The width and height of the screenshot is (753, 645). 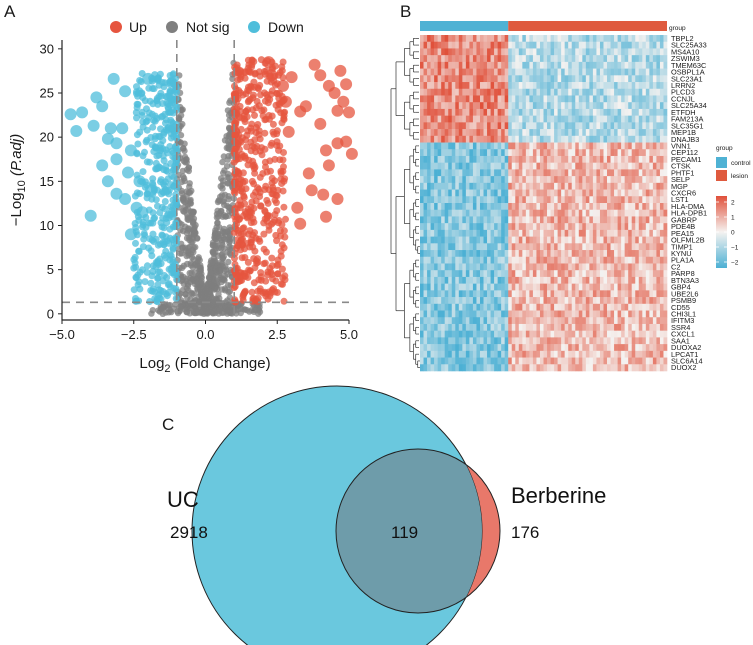 I want to click on point-down-outlier, so click(x=125, y=91).